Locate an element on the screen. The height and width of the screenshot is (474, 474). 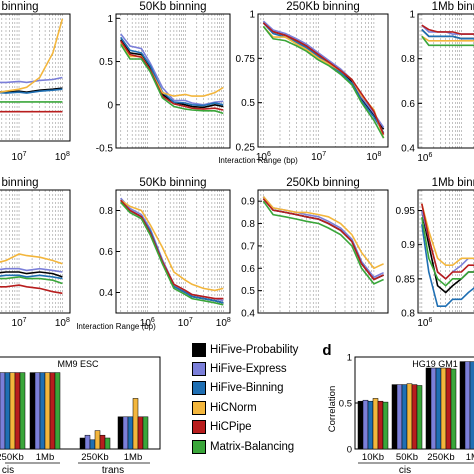
legend-label: HiCPipe is located at coordinates (231, 427).